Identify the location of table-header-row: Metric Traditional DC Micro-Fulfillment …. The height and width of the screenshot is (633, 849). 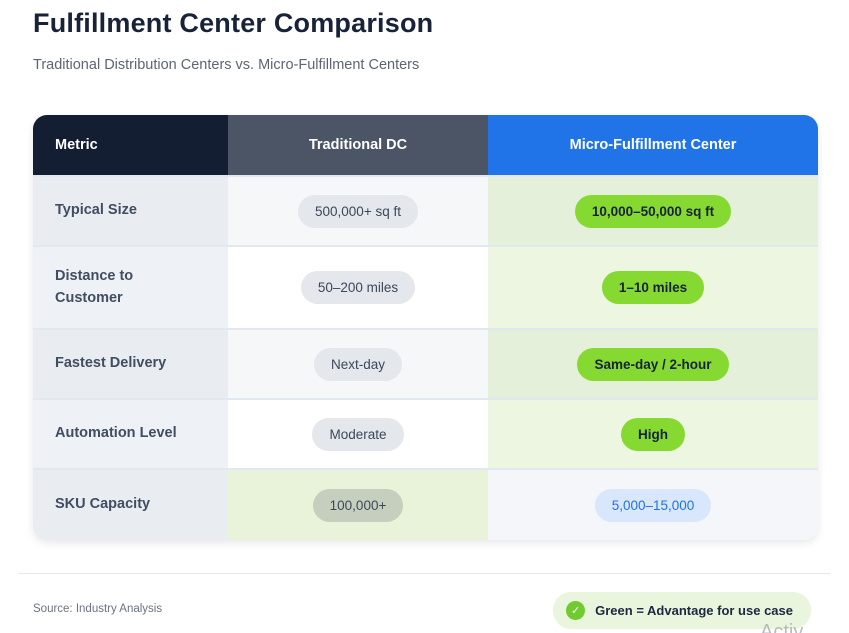
(425, 145).